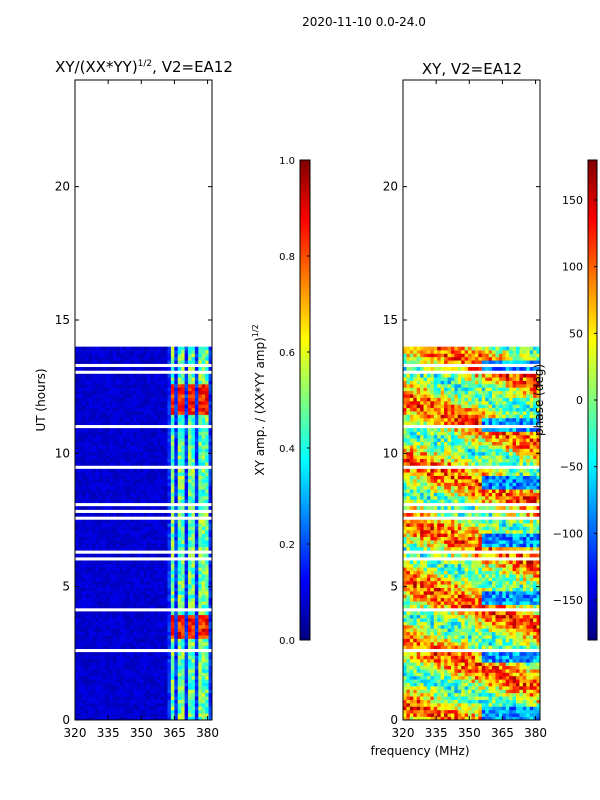 This screenshot has height=800, width=600. What do you see at coordinates (287, 353) in the screenshot?
I see `colorbar-tick-label: 0.6` at bounding box center [287, 353].